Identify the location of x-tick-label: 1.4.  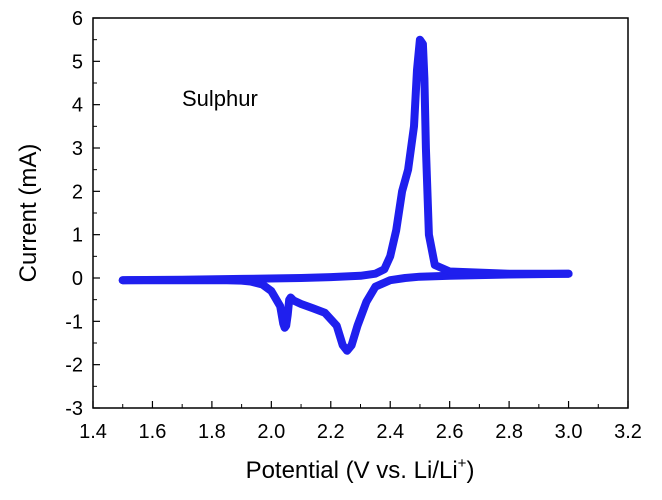
(93, 432).